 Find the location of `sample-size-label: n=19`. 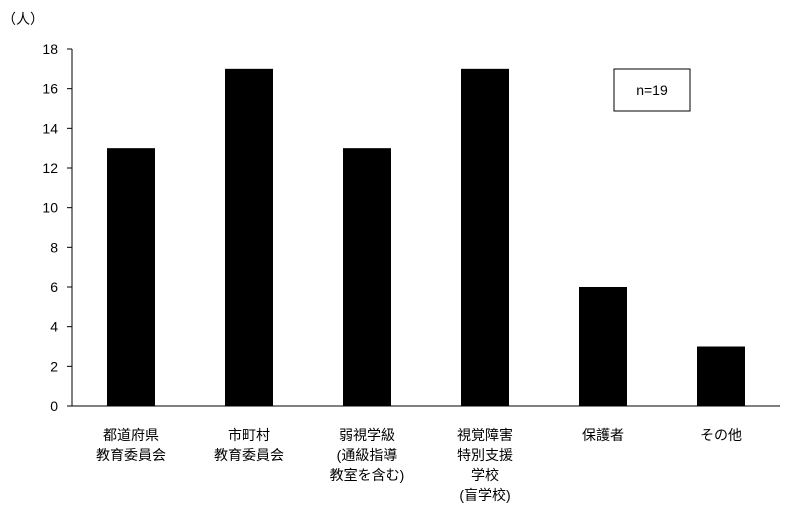

sample-size-label: n=19 is located at coordinates (652, 90).